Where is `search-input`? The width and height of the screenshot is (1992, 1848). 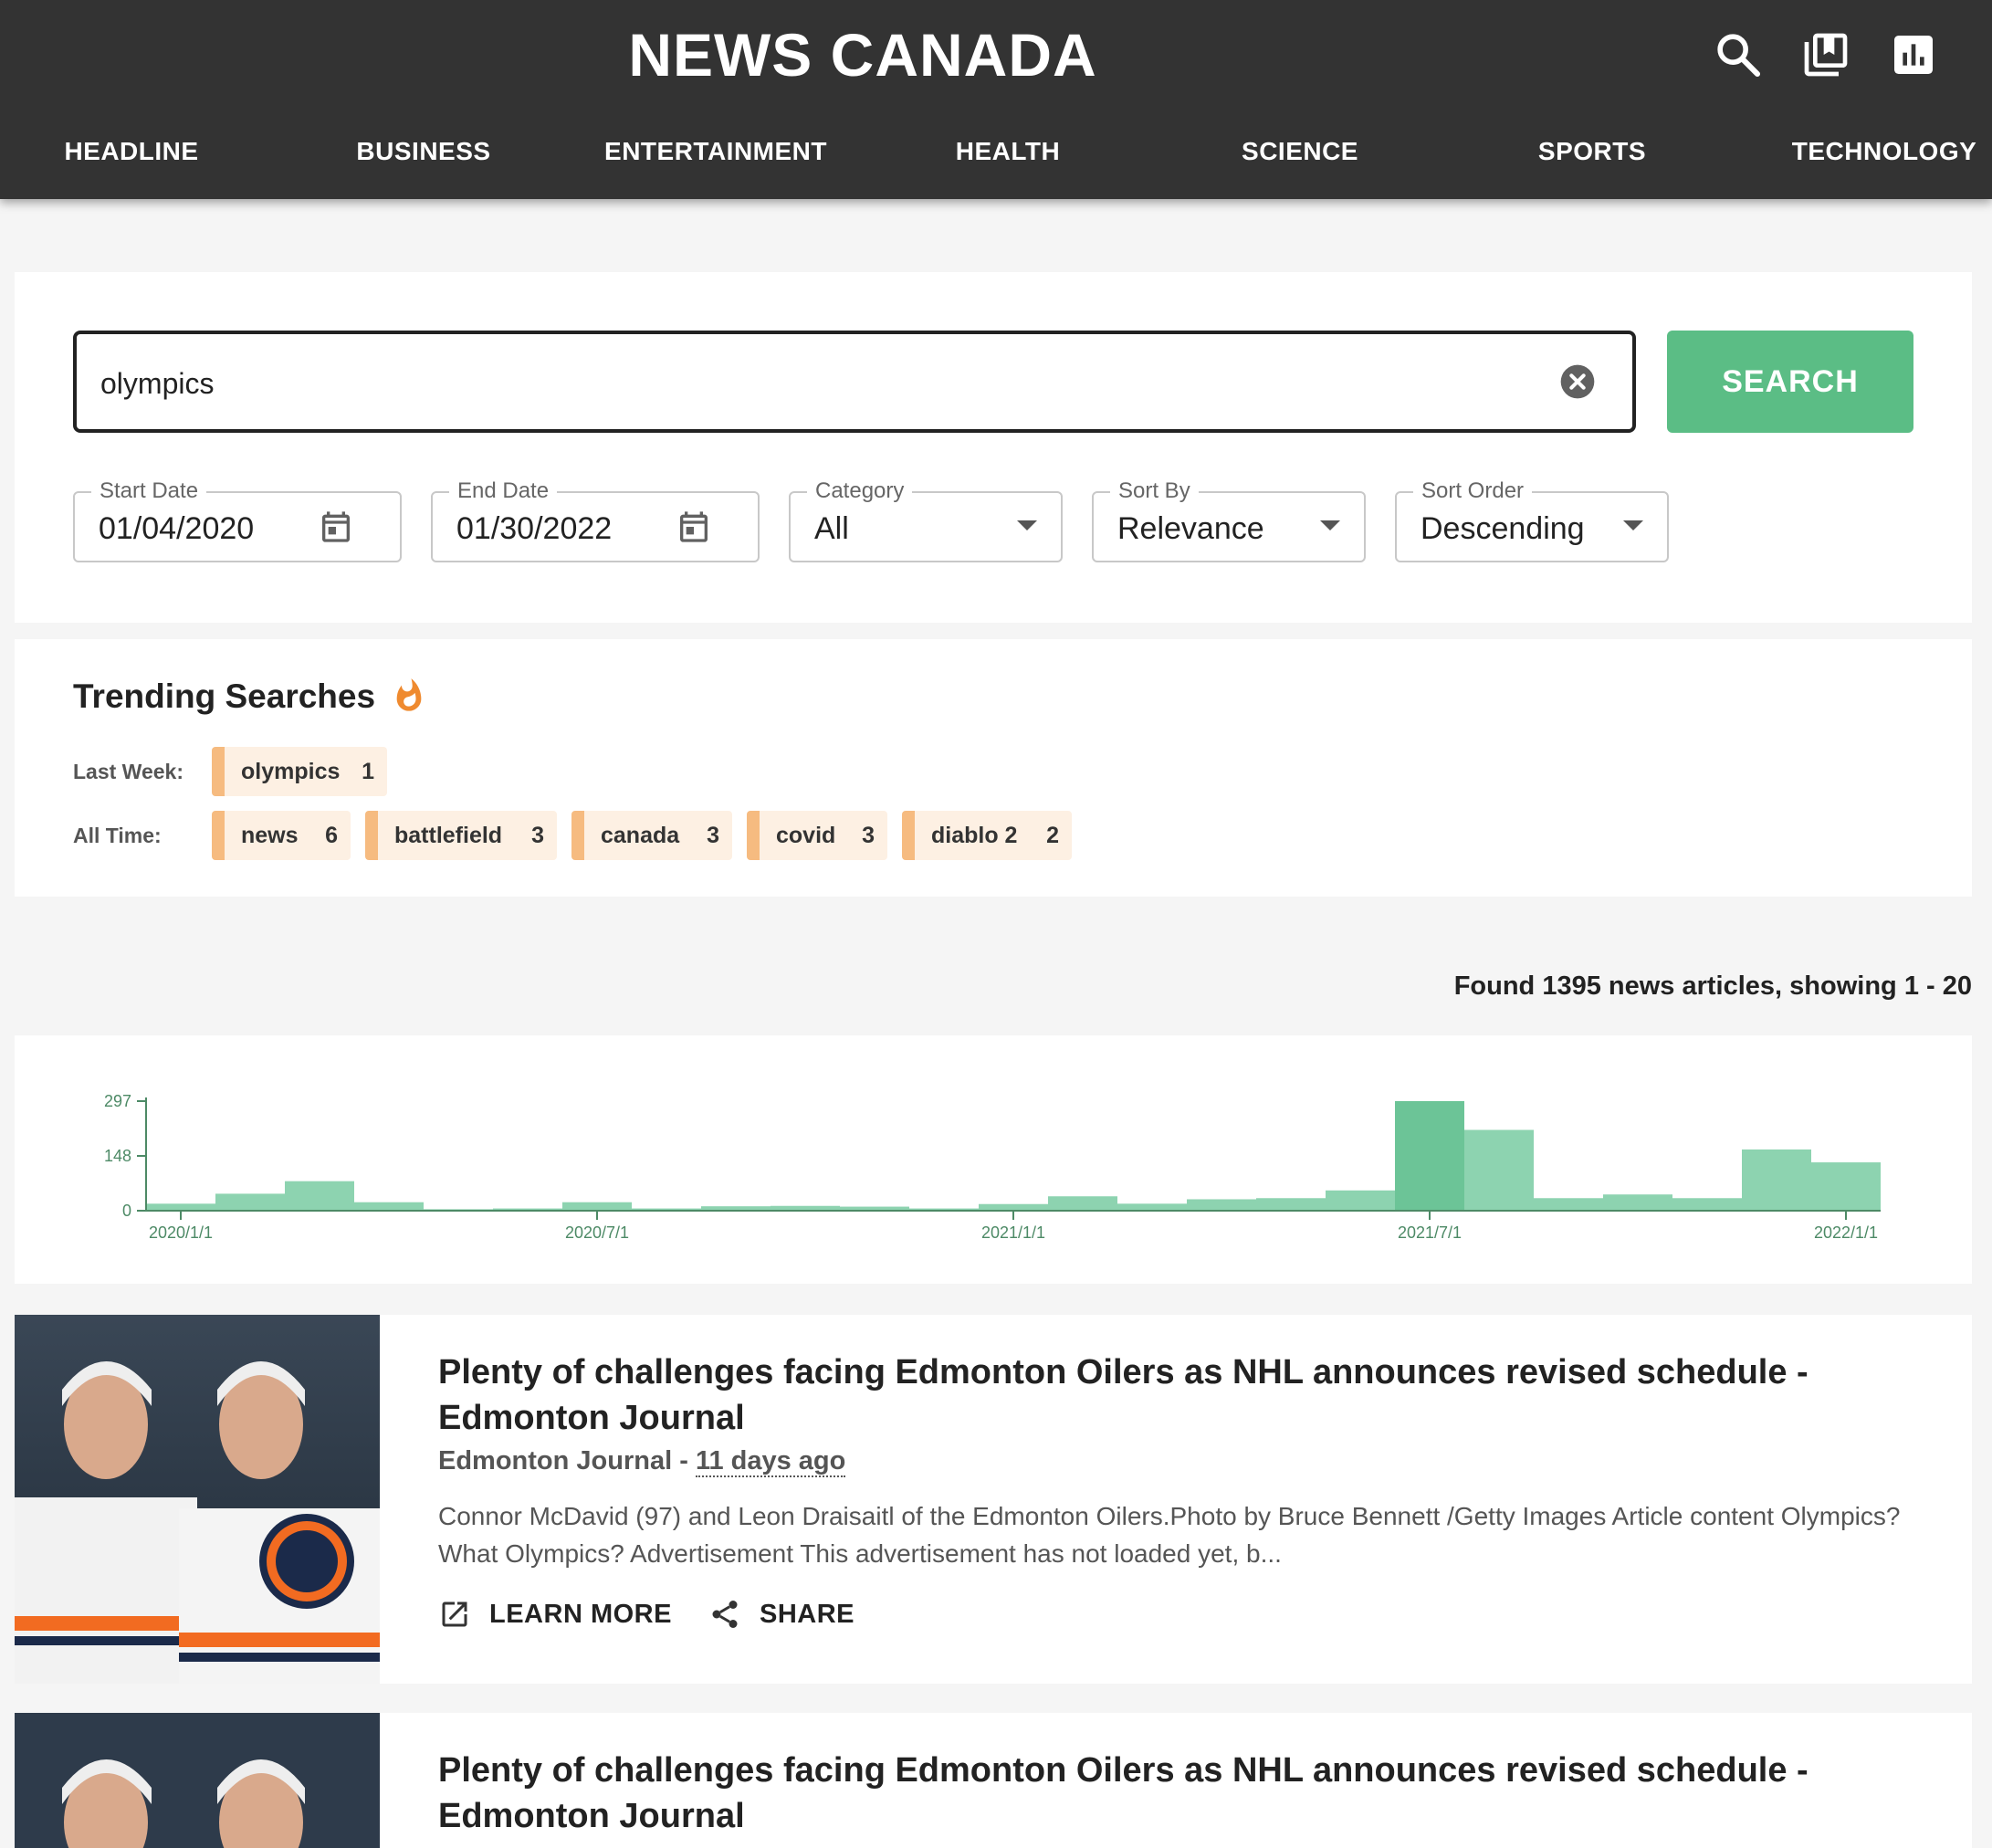
search-input is located at coordinates (822, 383).